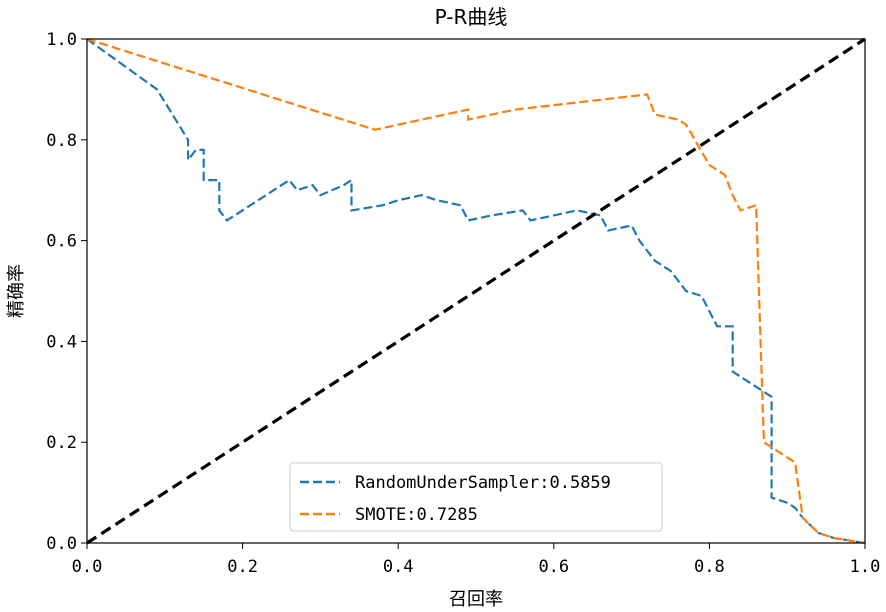 The width and height of the screenshot is (886, 612). Describe the element at coordinates (476, 560) in the screenshot. I see `x-axis: 0.0 0.2 0.4 0.6 0.8 1.0` at that location.